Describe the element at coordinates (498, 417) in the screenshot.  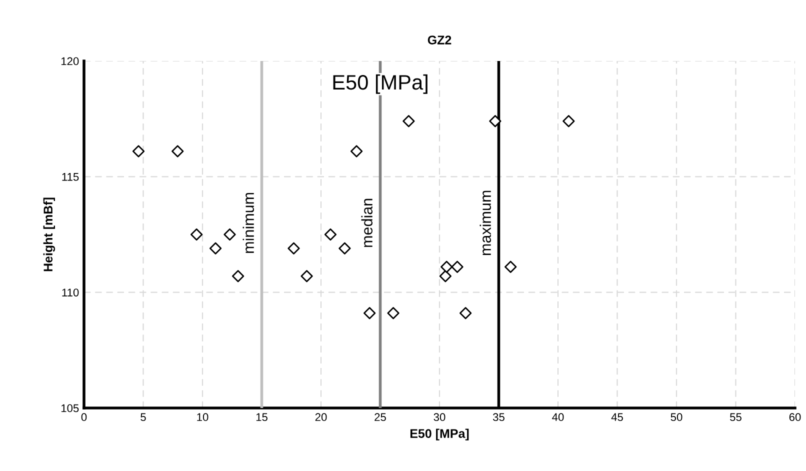
I see `x-tick-label: 35` at that location.